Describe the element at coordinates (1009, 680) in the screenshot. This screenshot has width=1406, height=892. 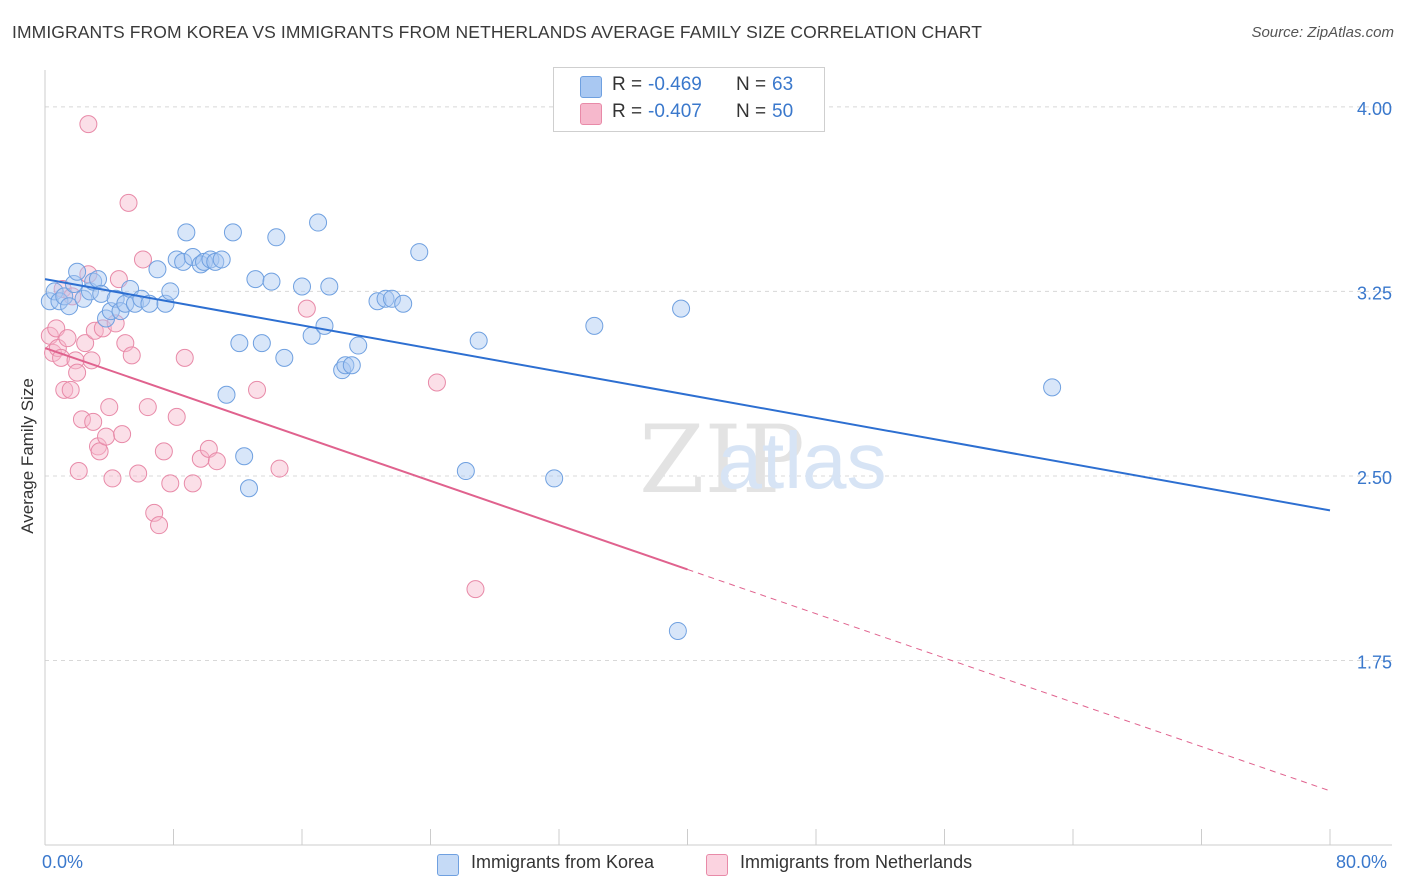
I see `netherlands-trend-extension` at that location.